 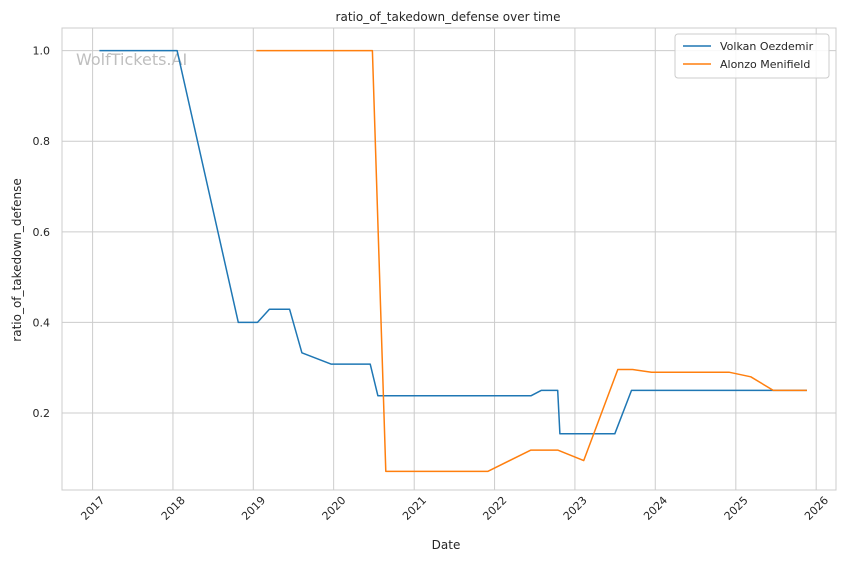 What do you see at coordinates (42, 51) in the screenshot?
I see `y-tick-label: 1.0` at bounding box center [42, 51].